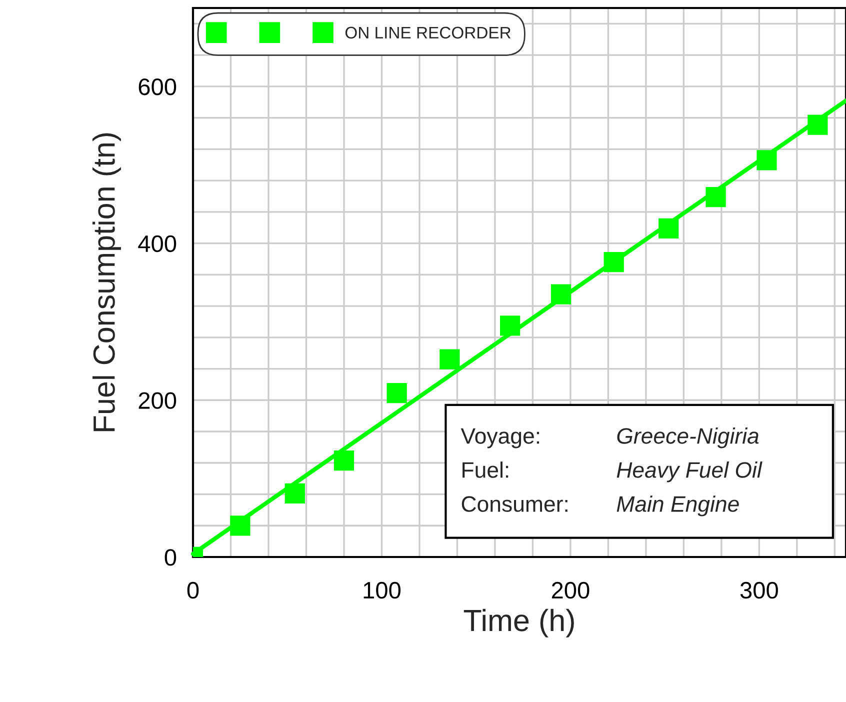  What do you see at coordinates (688, 438) in the screenshot?
I see `annotation: Greece-Nigiria` at bounding box center [688, 438].